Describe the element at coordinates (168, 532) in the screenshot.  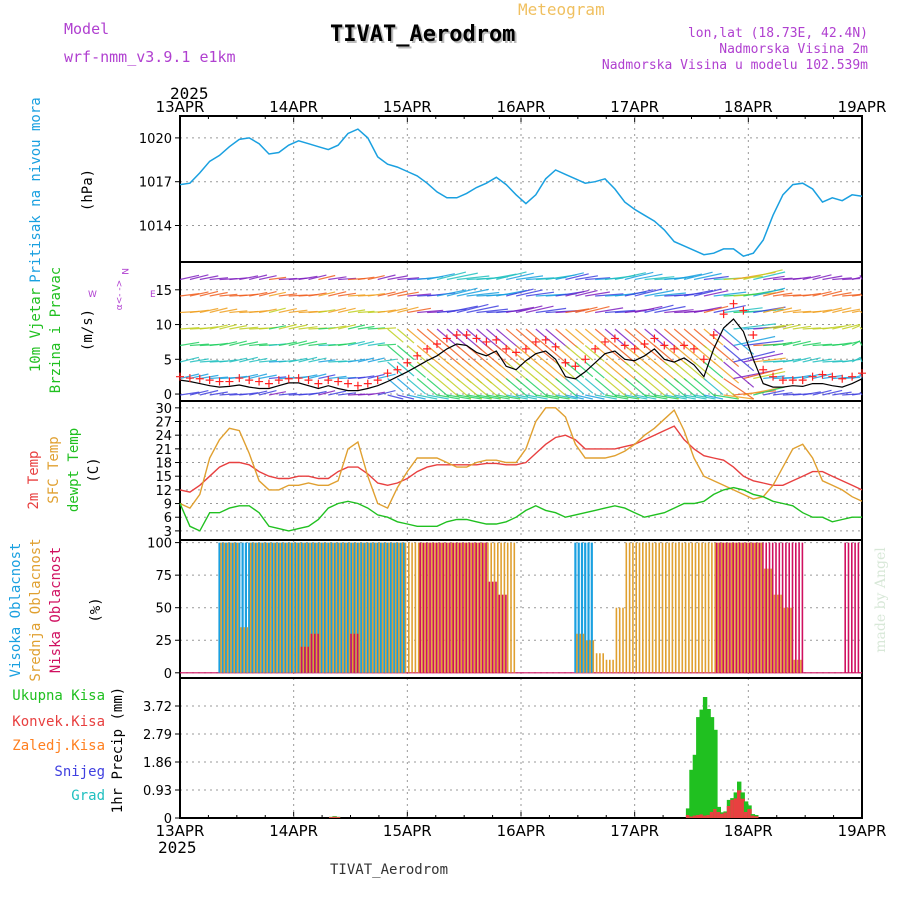
I see `temperature-ytick-label: 3` at that location.